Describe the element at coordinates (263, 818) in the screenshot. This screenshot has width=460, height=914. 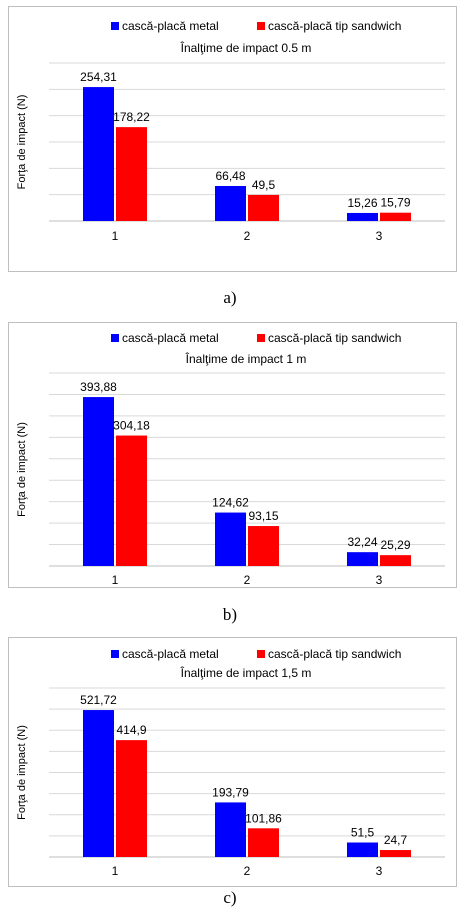
I see `data-label: 101,86` at that location.